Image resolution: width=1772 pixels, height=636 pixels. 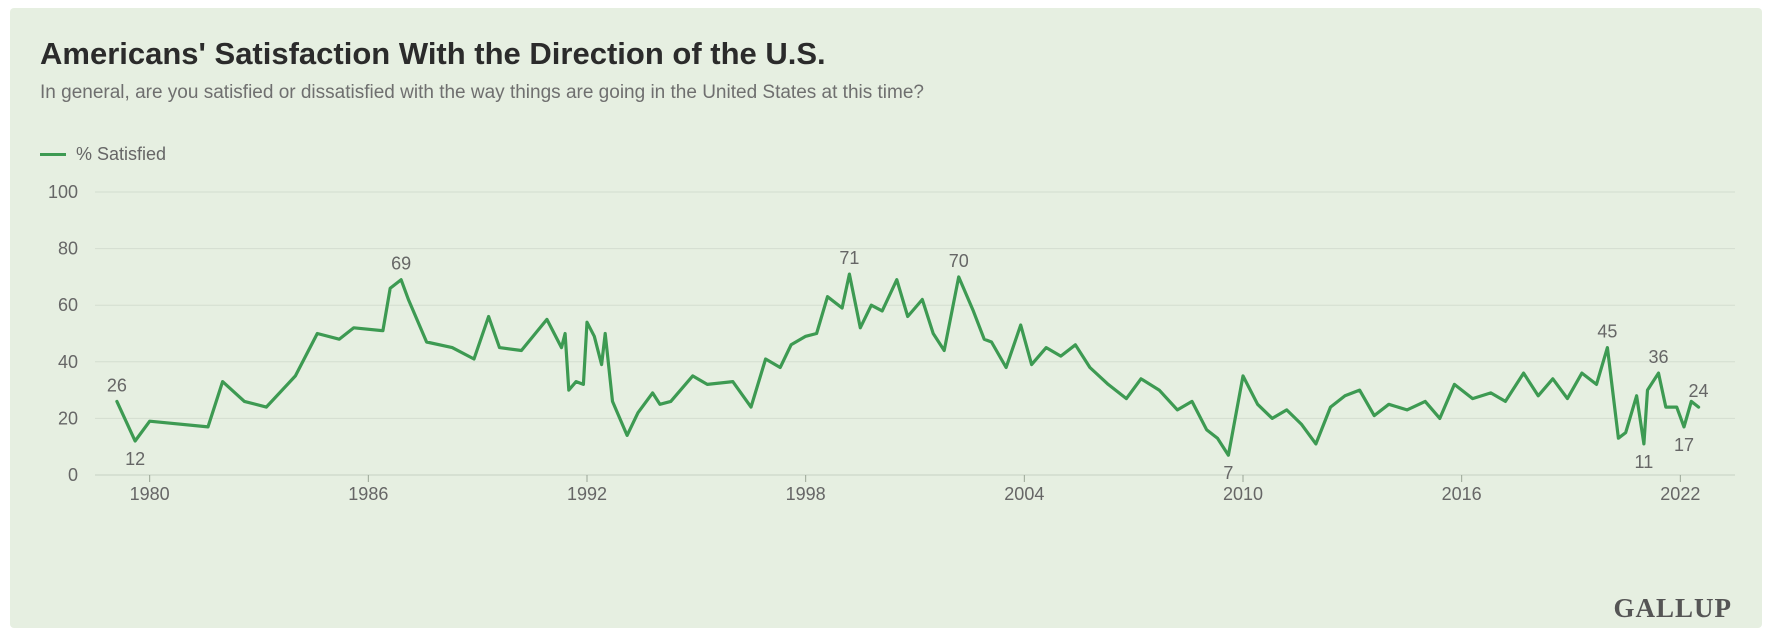 What do you see at coordinates (1243, 494) in the screenshot?
I see `x-tick-label-2010: 2010` at bounding box center [1243, 494].